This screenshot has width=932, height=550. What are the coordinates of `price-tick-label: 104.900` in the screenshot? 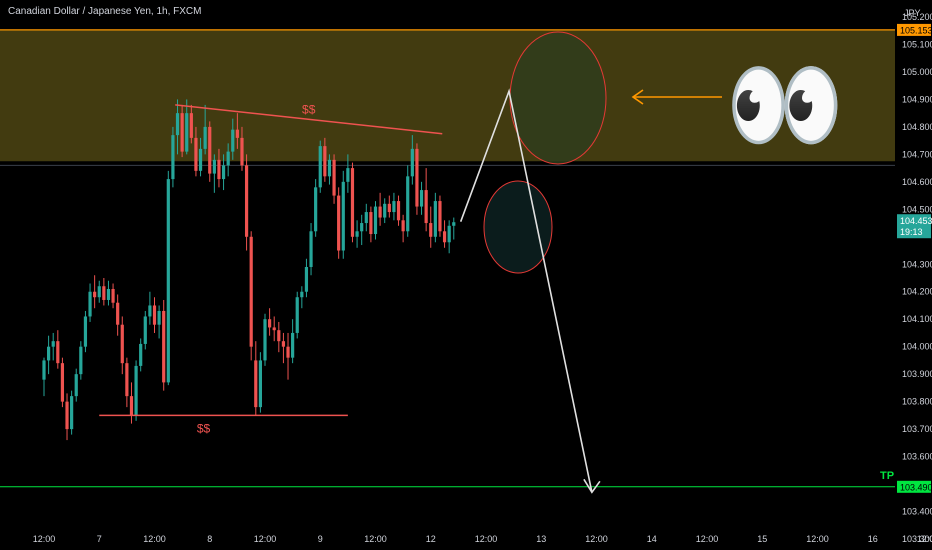 It's located at (917, 99).